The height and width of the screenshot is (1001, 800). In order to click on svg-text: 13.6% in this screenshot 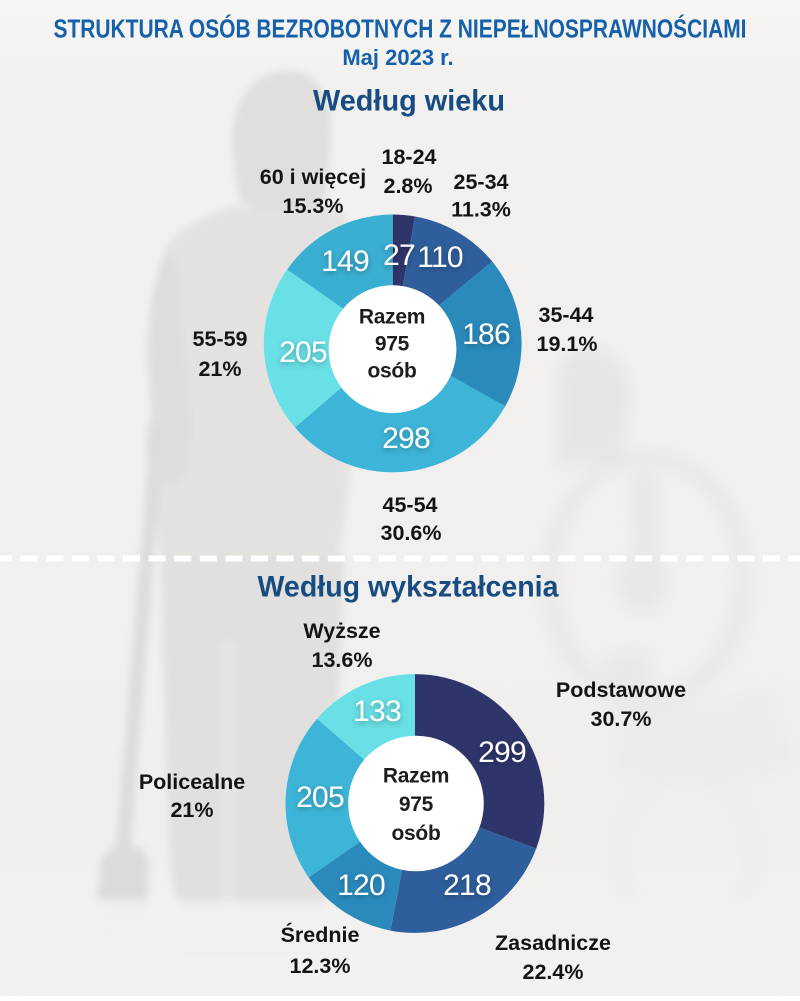, I will do `click(342, 660)`.